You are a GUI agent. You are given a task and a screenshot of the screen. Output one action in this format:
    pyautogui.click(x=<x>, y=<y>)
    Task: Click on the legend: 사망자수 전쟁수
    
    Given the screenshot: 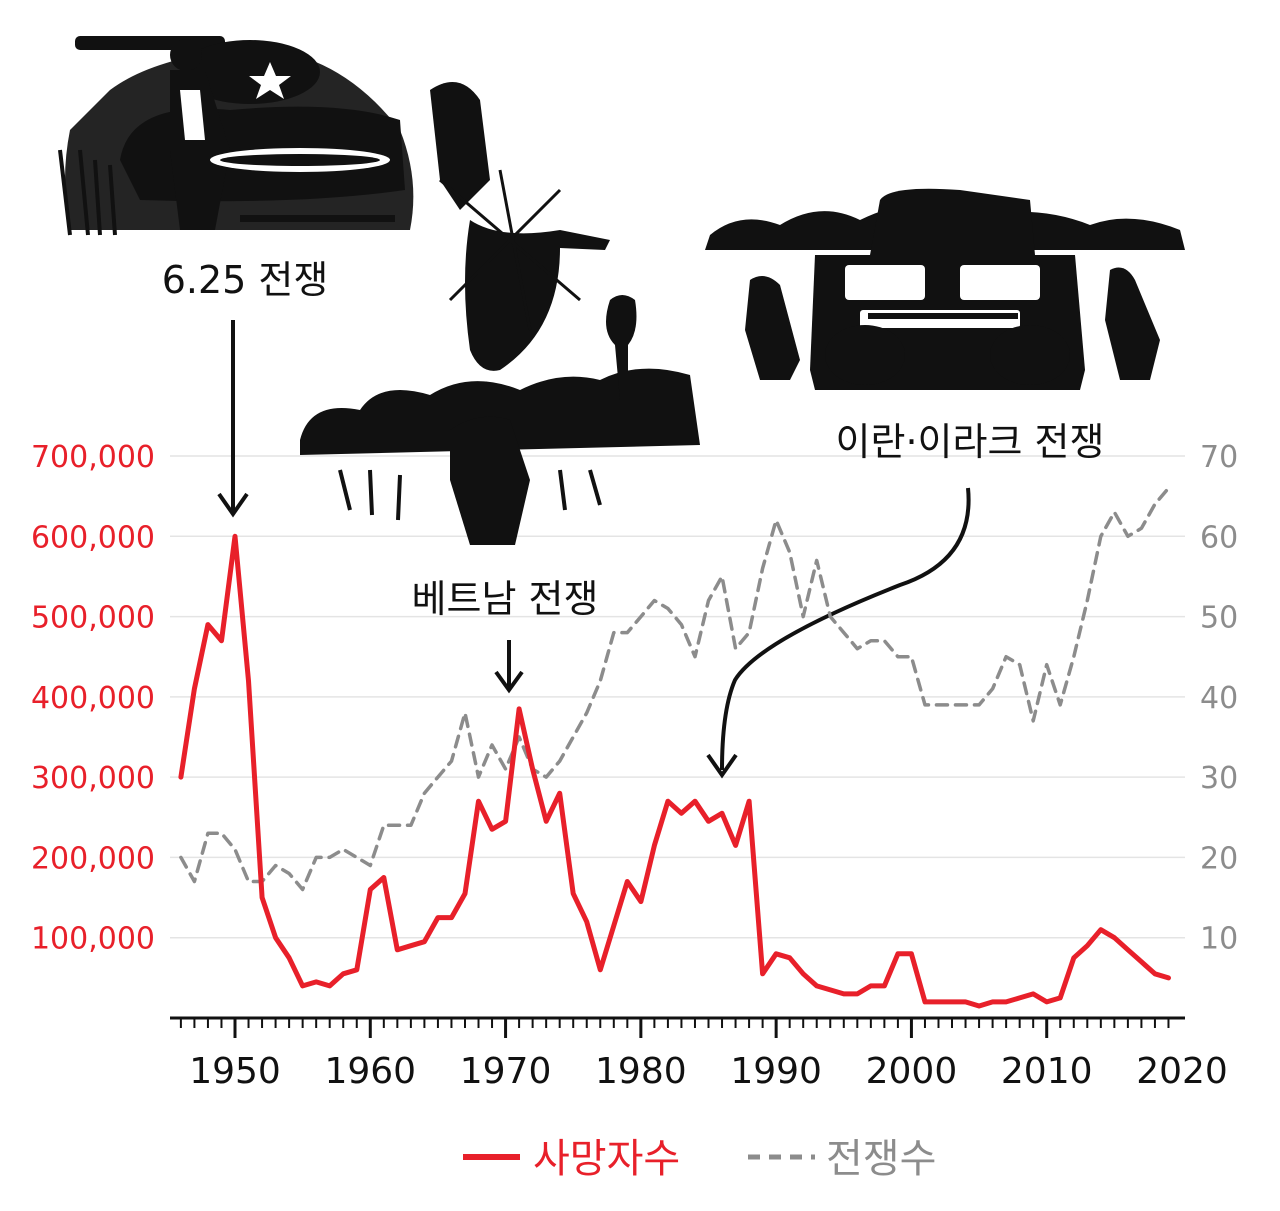 What is the action you would take?
    pyautogui.click(x=699, y=1159)
    